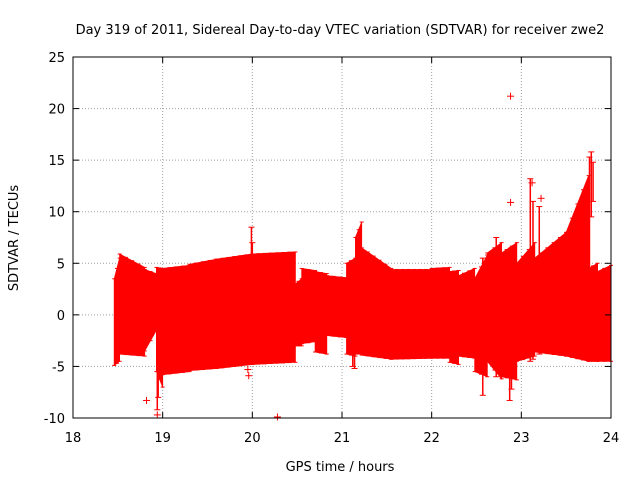  Describe the element at coordinates (54, 419) in the screenshot. I see `y-tick-label: -10` at that location.